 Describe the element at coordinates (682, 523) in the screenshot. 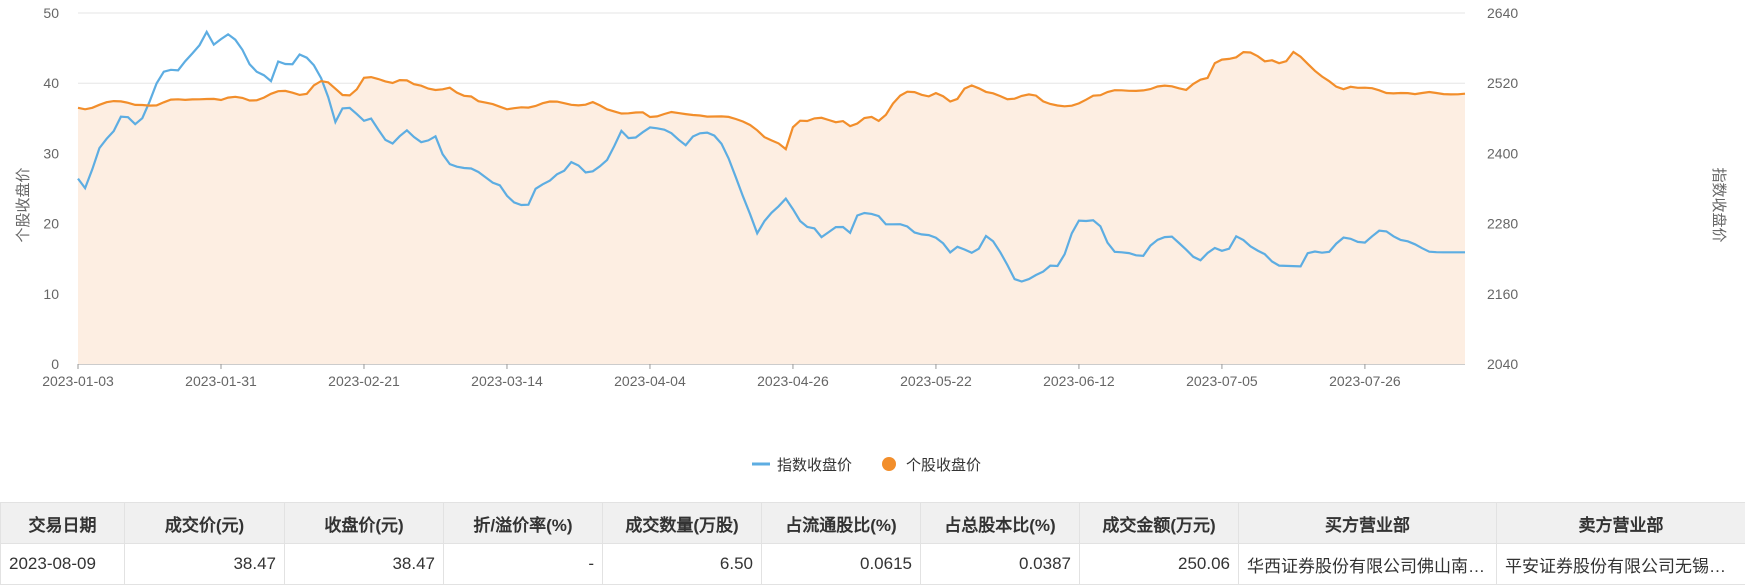

I see `header-volume: 成交数量(万股)` at that location.